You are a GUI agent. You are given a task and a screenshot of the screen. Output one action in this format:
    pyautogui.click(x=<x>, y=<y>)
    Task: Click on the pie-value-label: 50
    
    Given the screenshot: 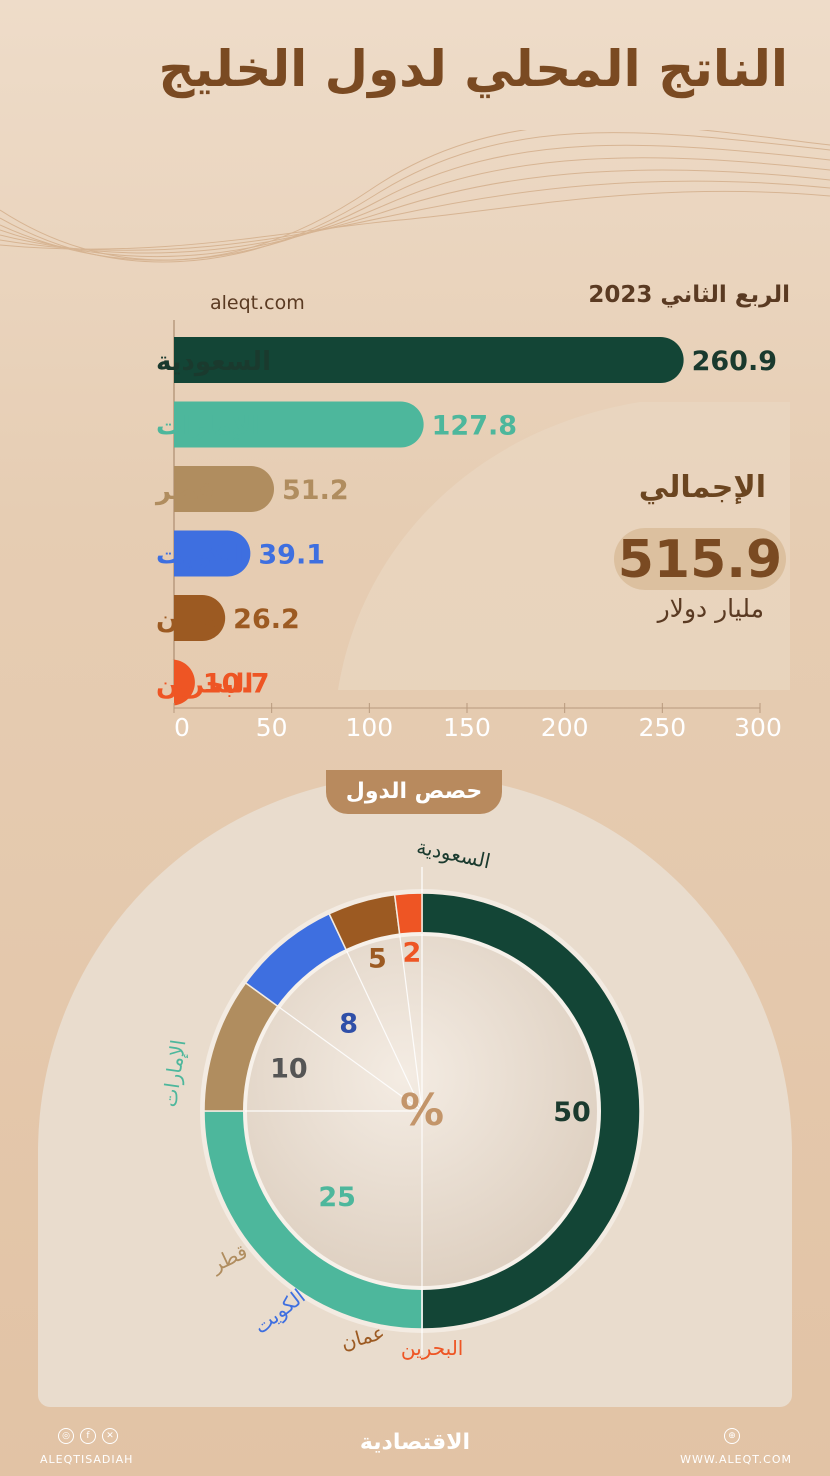 What is the action you would take?
    pyautogui.click(x=572, y=1112)
    